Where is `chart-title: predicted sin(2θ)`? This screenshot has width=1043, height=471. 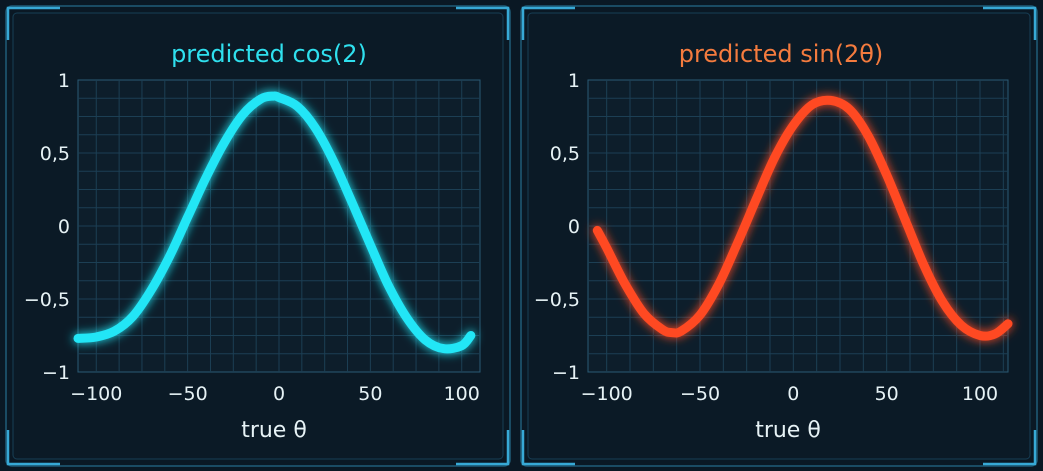 chart-title: predicted sin(2θ) is located at coordinates (781, 54).